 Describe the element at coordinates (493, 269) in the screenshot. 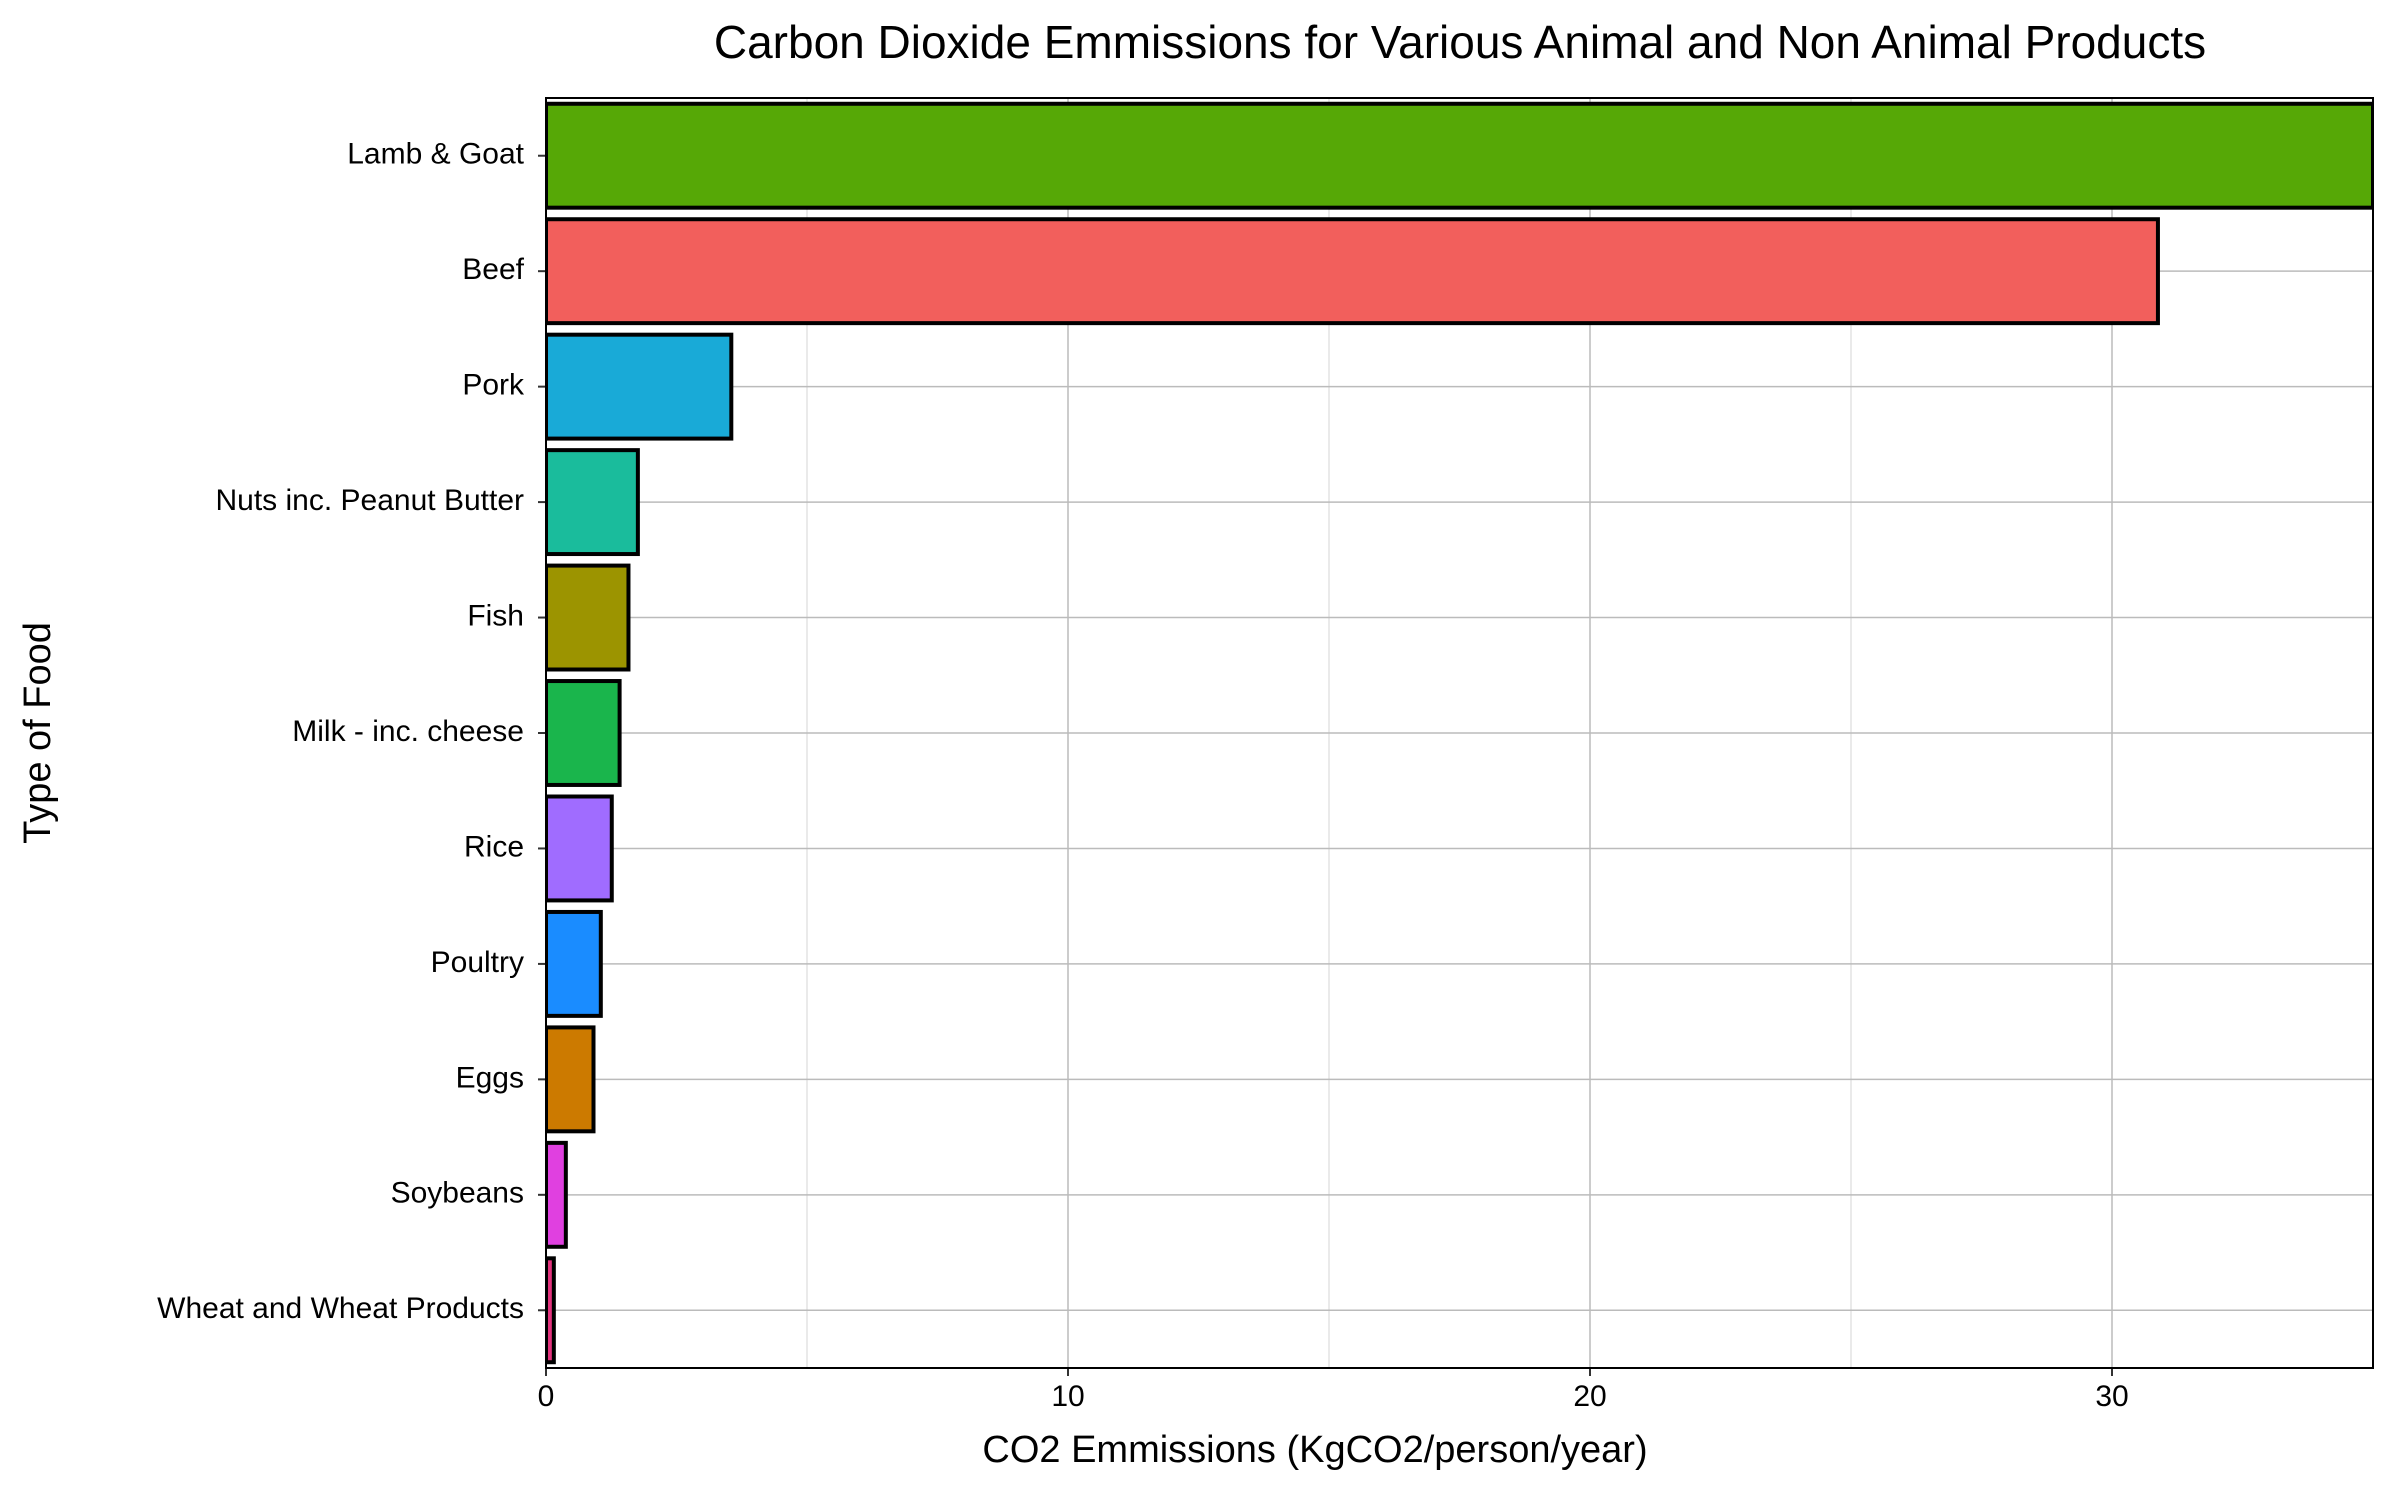

I see `y-tick-label: Beef` at that location.